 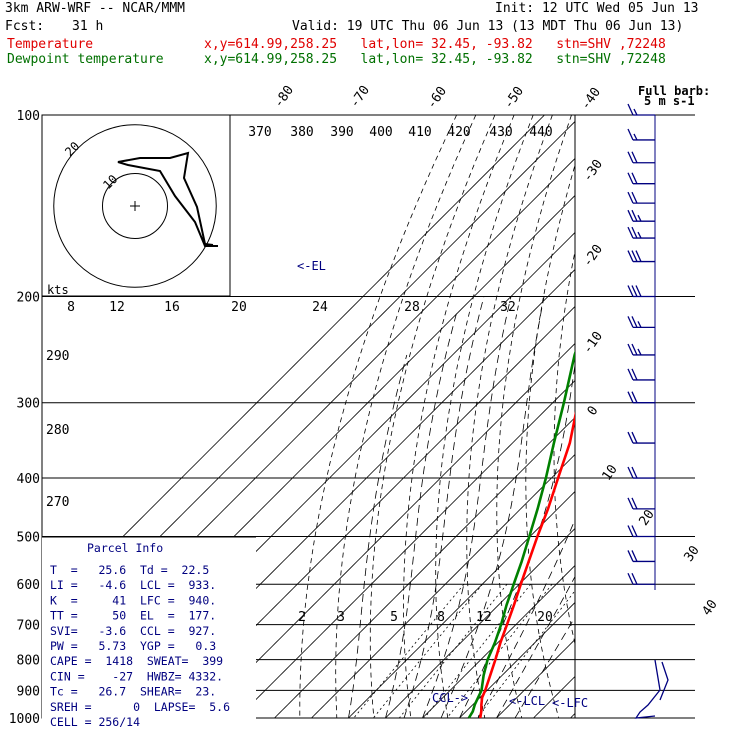 What do you see at coordinates (648, 411) in the screenshot?
I see `wind-barbs` at bounding box center [648, 411].